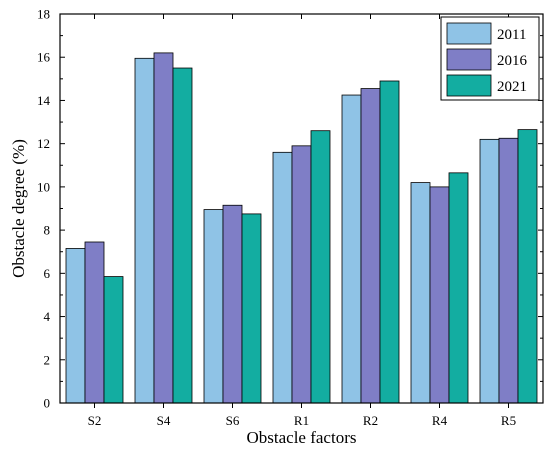  I want to click on bar-R5-2016, so click(508, 270).